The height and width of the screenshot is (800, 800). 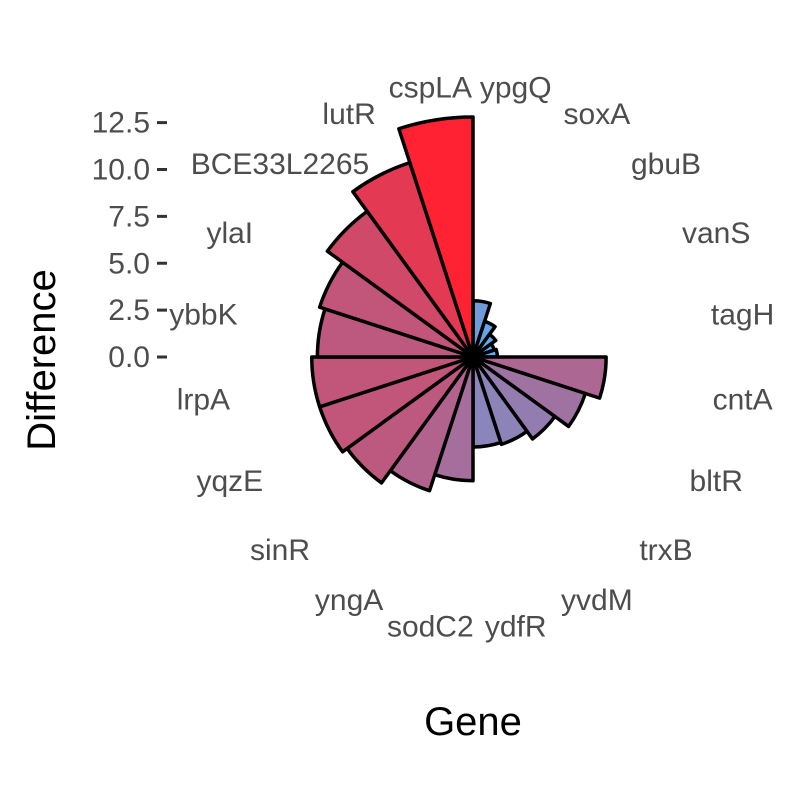 What do you see at coordinates (229, 481) in the screenshot?
I see `gene-label-yqzE: yqzE` at bounding box center [229, 481].